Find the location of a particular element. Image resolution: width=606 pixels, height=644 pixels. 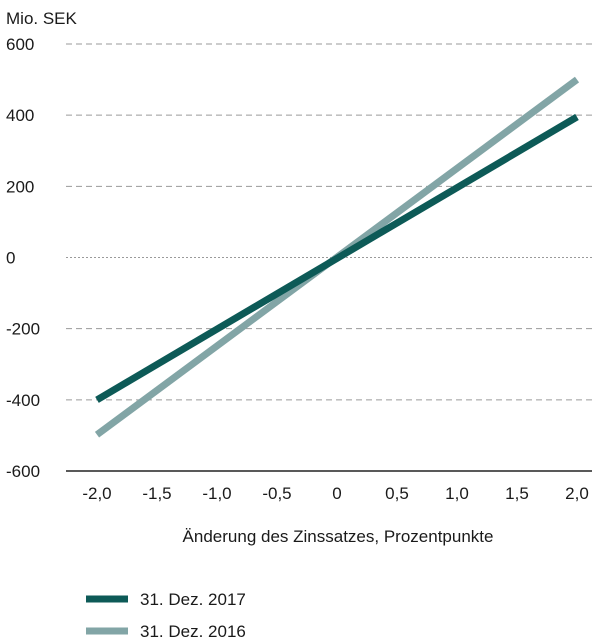

x-tick-label: 0 is located at coordinates (336, 493).